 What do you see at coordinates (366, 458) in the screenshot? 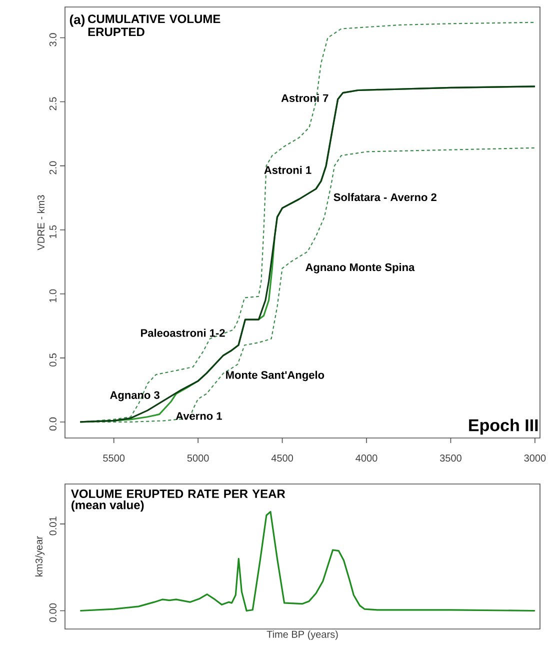
I see `x-tick-label: 4000` at bounding box center [366, 458].